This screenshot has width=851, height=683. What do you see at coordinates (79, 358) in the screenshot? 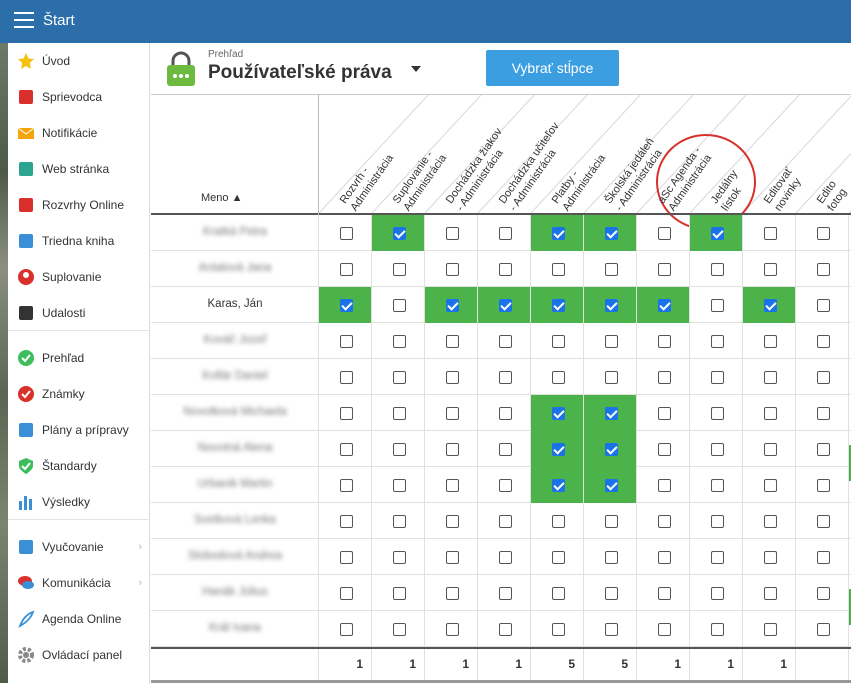
I see `sidebar-item-prehľad: Prehľad` at bounding box center [79, 358].